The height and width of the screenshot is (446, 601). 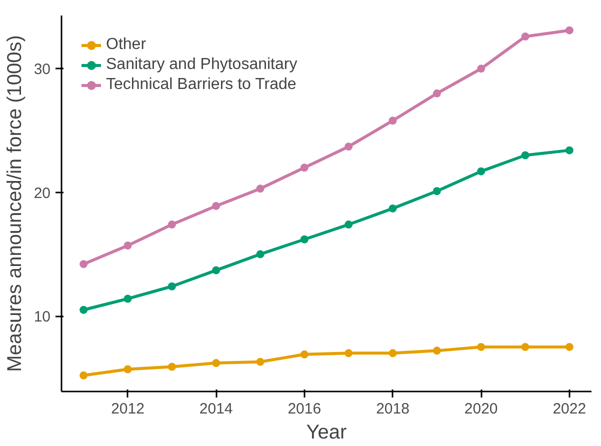 What do you see at coordinates (327, 433) in the screenshot?
I see `x-axis-title: Year` at bounding box center [327, 433].